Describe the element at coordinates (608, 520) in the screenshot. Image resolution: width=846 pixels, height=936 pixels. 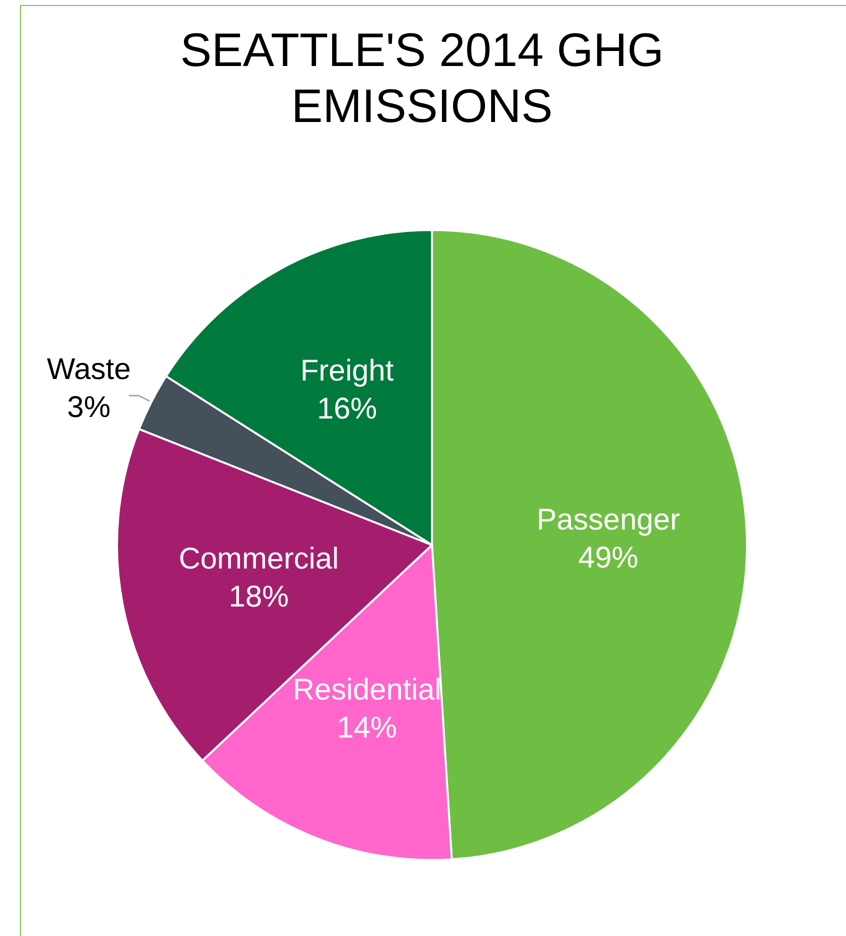
I see `slice-label: Passenger` at that location.